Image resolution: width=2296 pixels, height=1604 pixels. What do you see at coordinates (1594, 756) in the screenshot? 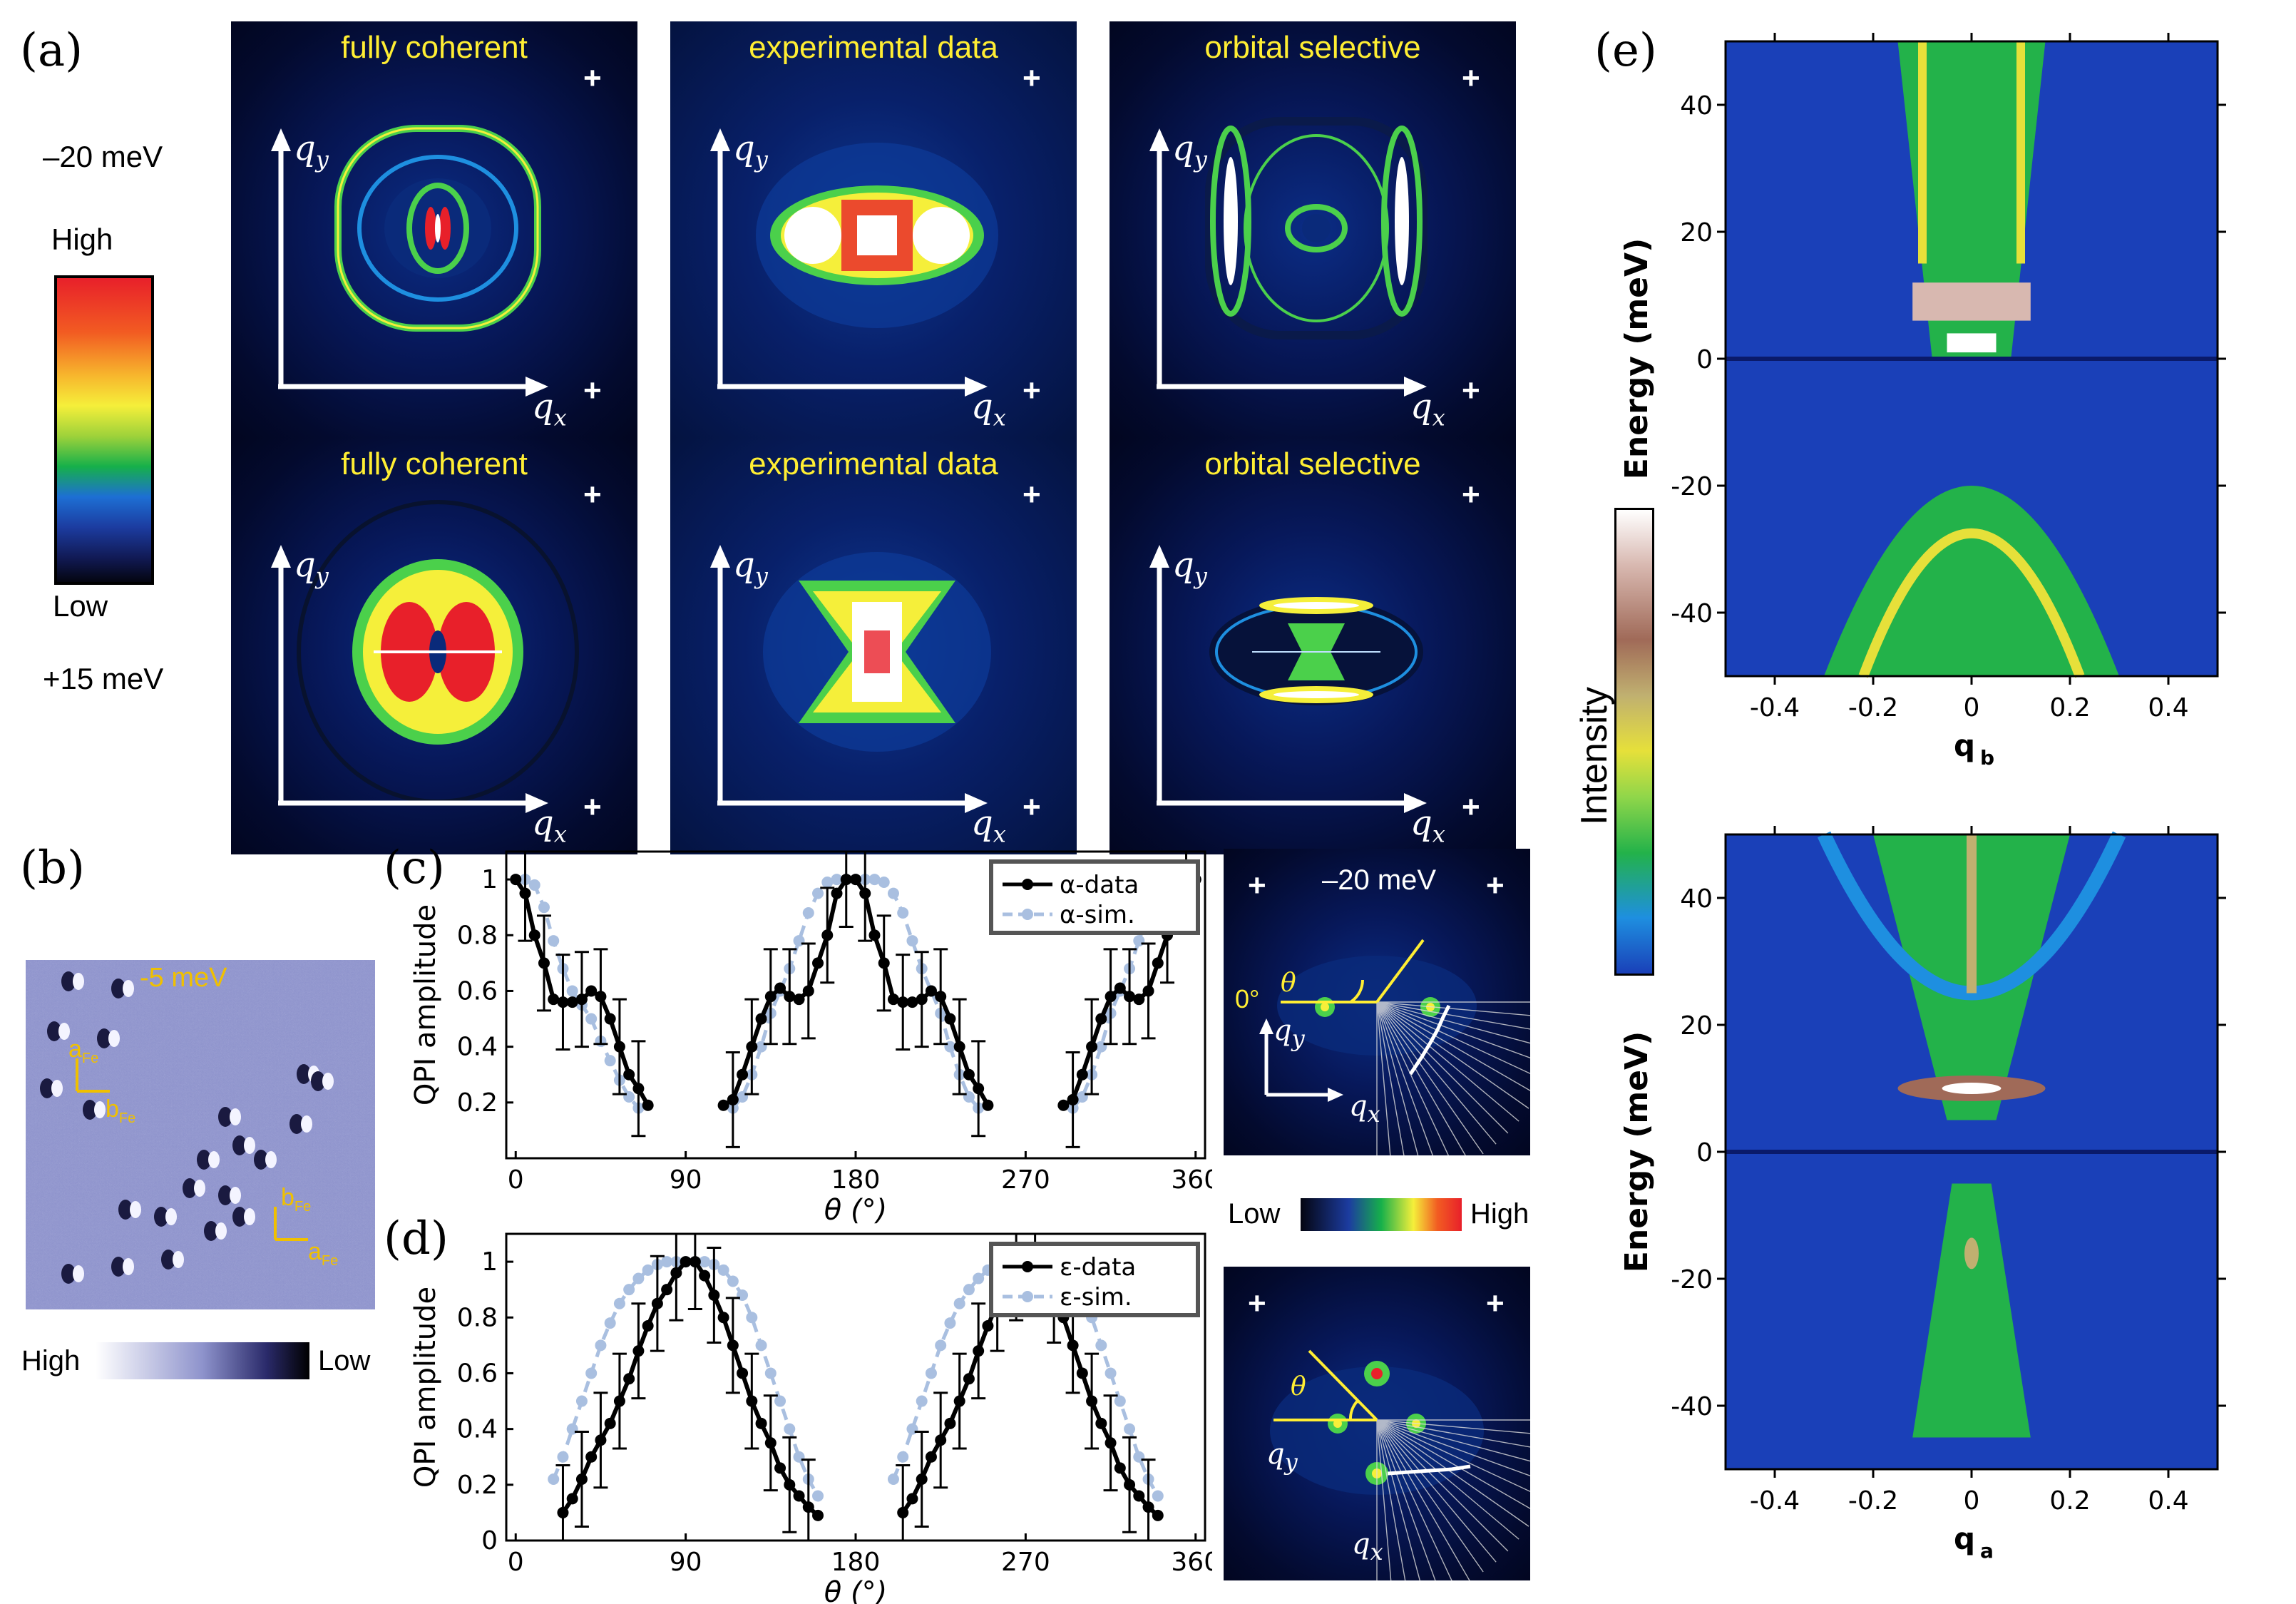
I see `intensity-label: Intensity` at bounding box center [1594, 756].